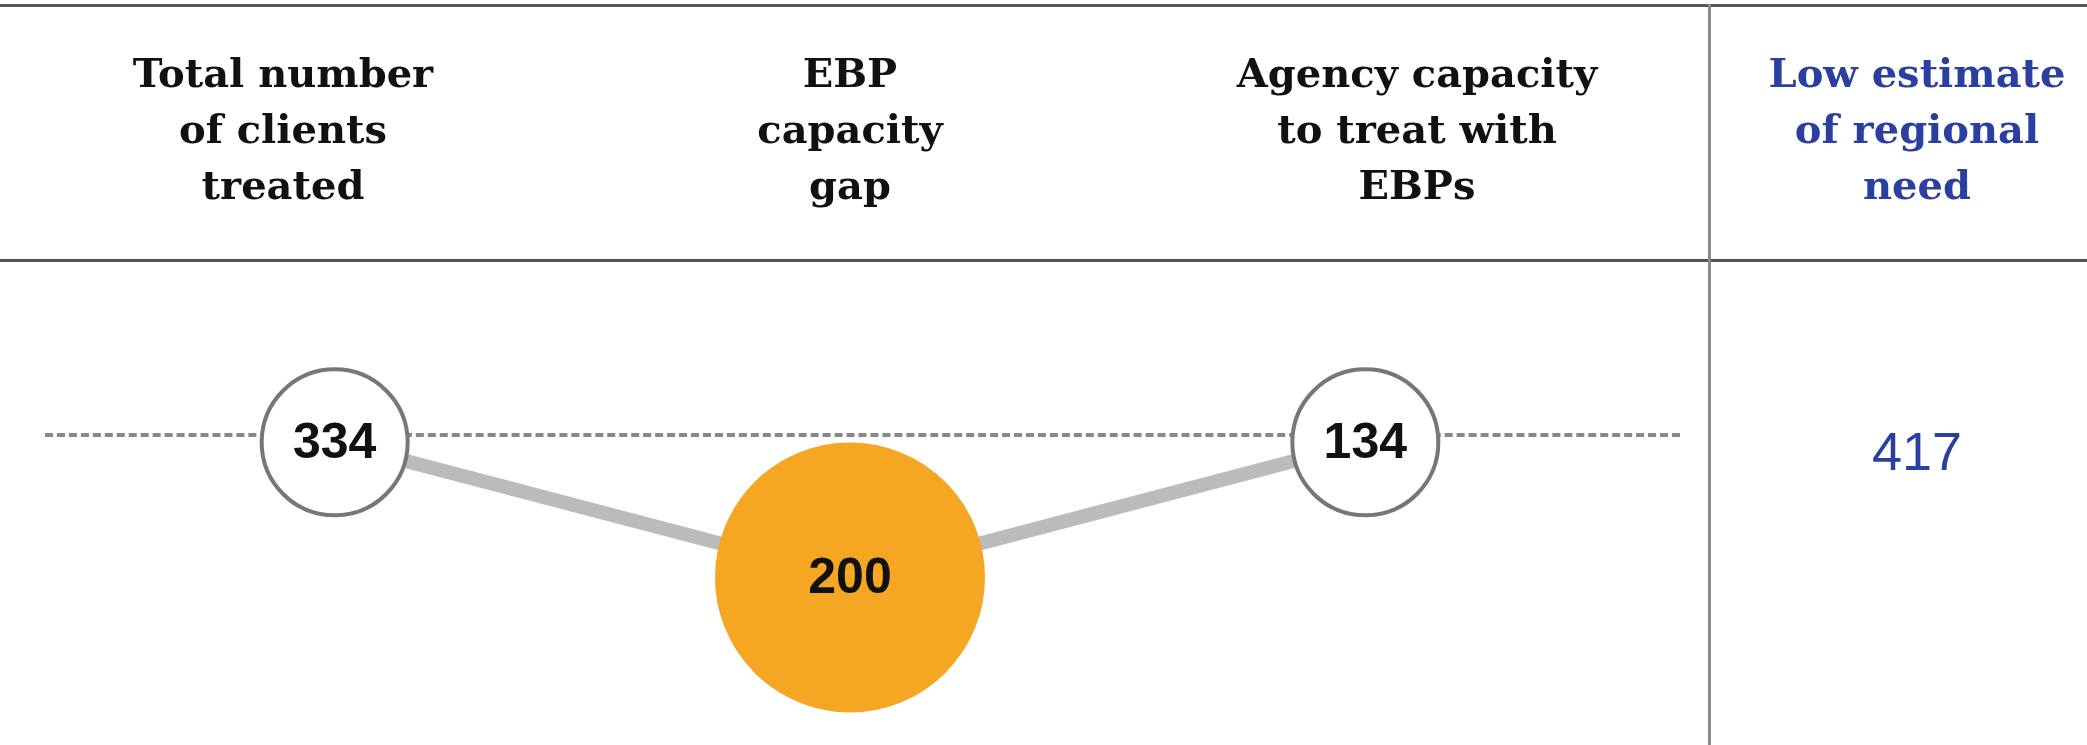 This screenshot has width=2087, height=745. What do you see at coordinates (850, 576) in the screenshot?
I see `data-label: 200` at bounding box center [850, 576].